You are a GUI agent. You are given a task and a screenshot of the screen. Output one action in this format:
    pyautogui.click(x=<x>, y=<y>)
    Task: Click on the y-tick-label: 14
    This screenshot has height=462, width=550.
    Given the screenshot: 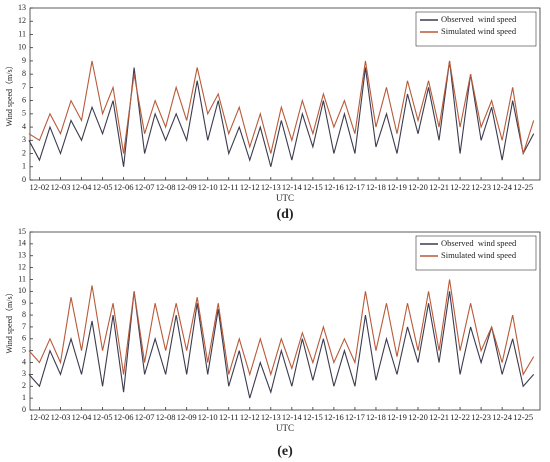 What is the action you would take?
    pyautogui.click(x=22, y=243)
    